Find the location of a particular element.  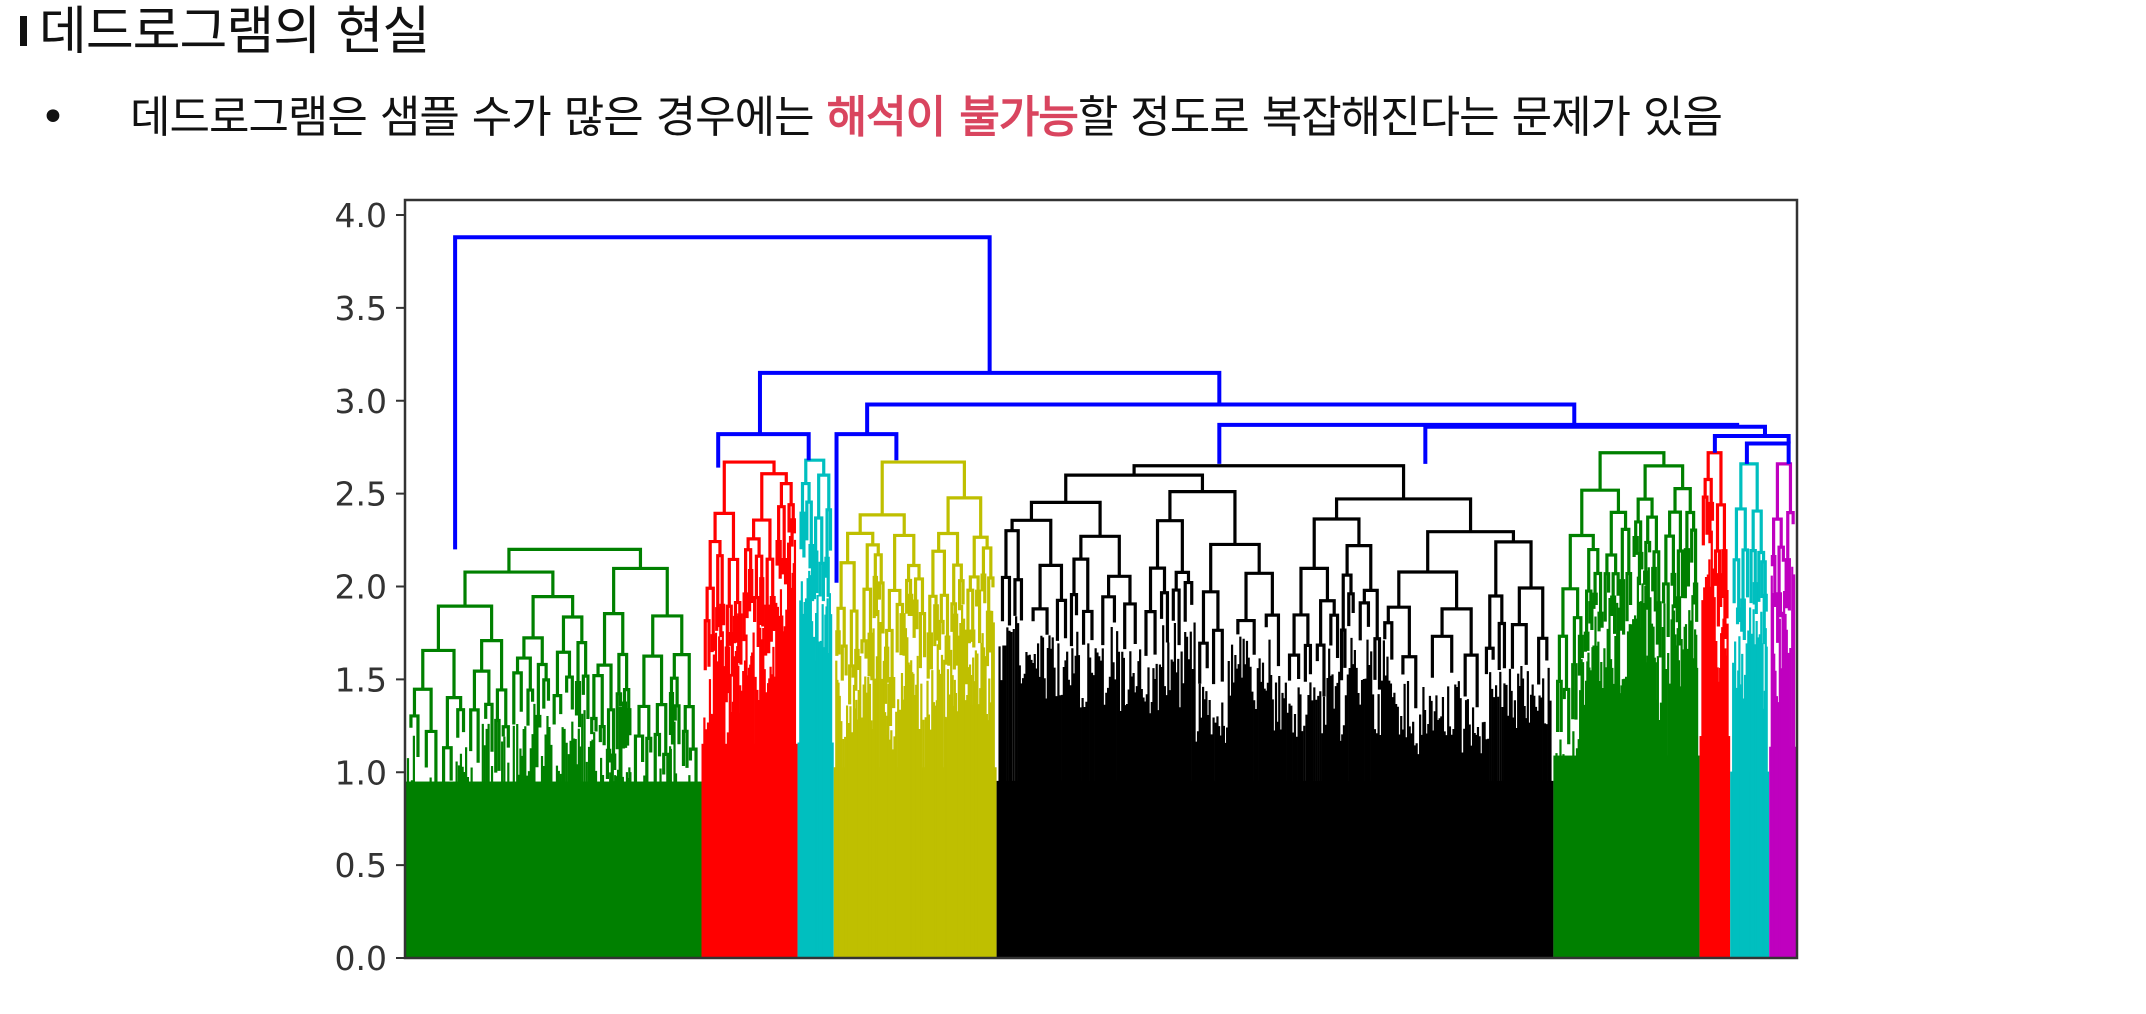

y-tick-label: 2.5 is located at coordinates (361, 494).